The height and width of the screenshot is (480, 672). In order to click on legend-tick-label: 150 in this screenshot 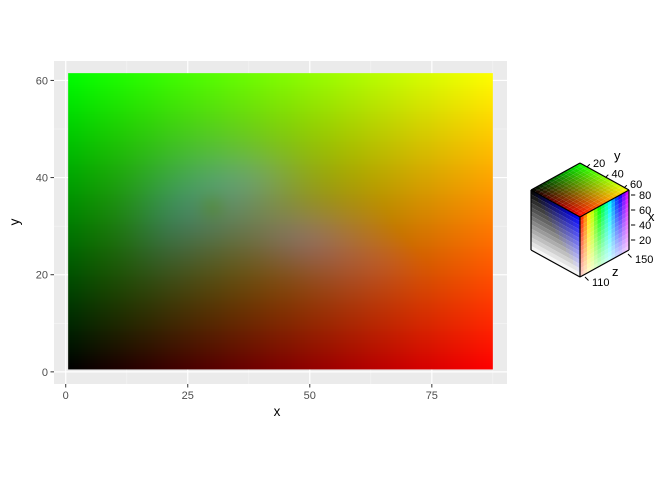, I will do `click(644, 260)`.